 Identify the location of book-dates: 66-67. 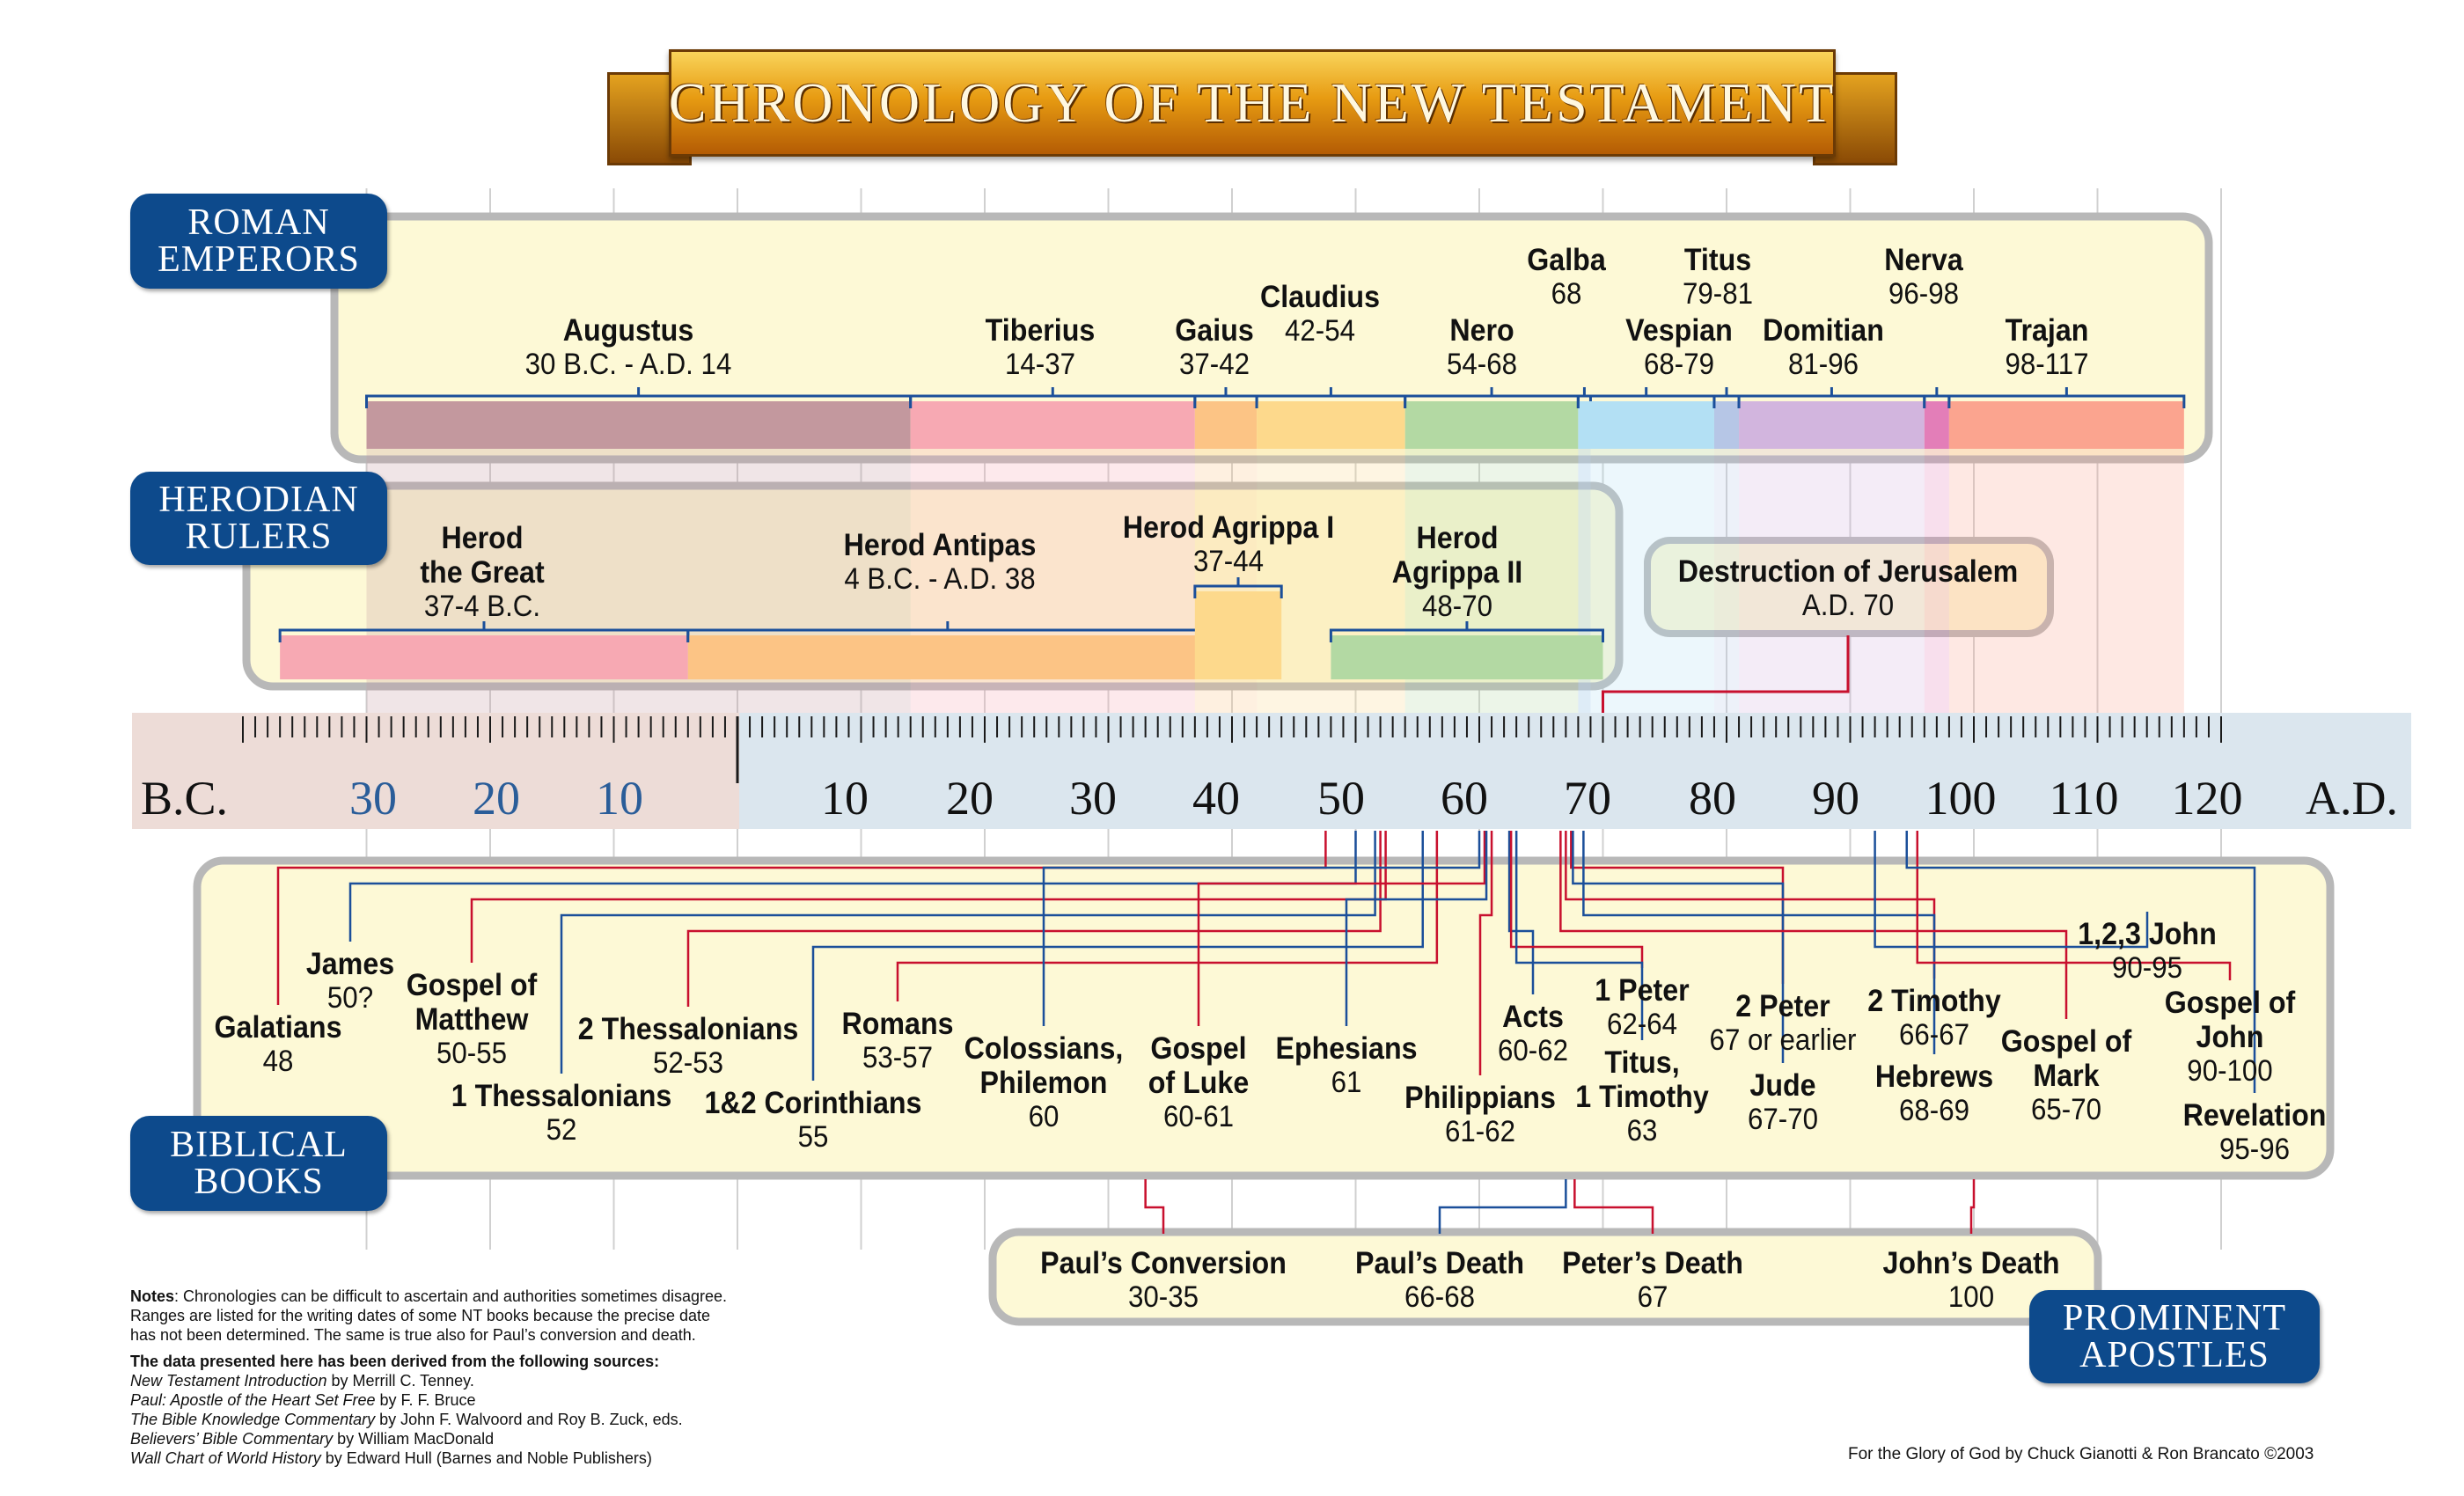
(1933, 1035).